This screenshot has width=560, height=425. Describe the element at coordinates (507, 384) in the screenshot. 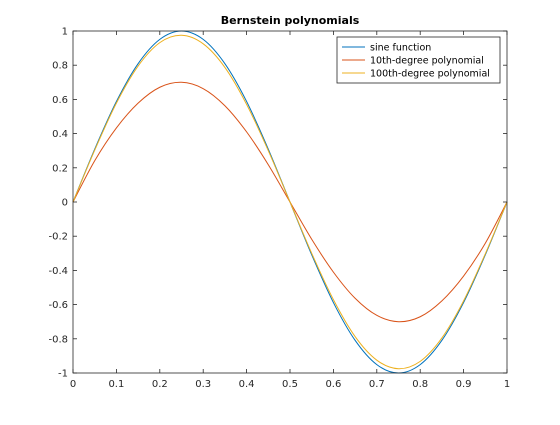

I see `x-tick-label: 1` at that location.